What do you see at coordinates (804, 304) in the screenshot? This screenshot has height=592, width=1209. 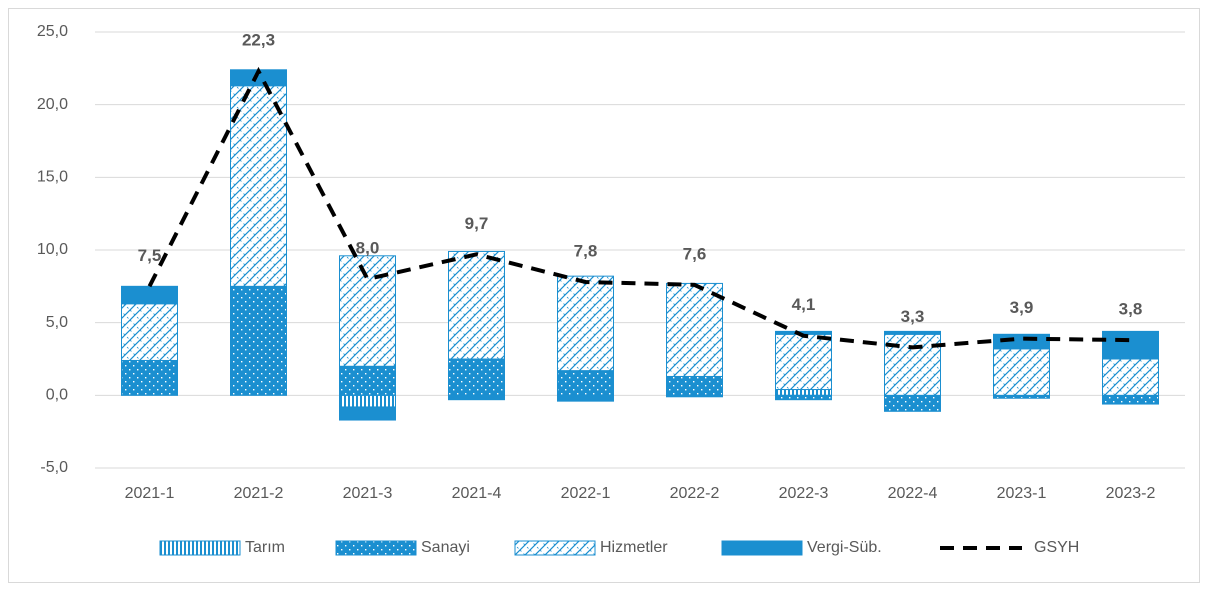 I see `data-label: 4,1` at bounding box center [804, 304].